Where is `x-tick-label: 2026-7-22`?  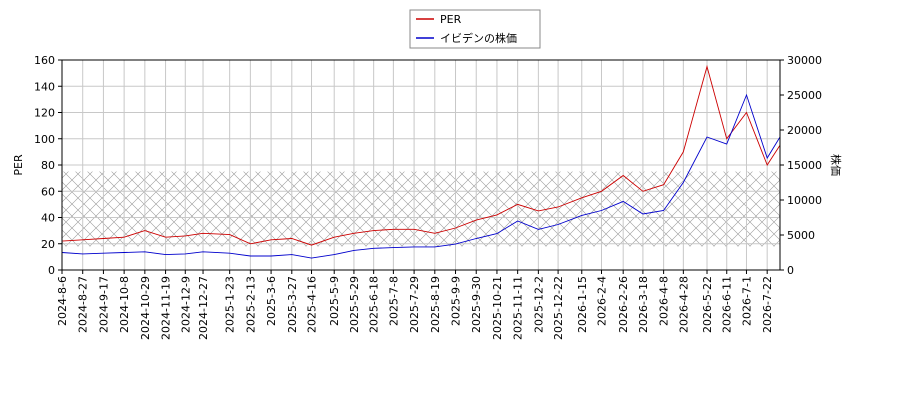 x-tick-label: 2026-7-22 is located at coordinates (767, 304).